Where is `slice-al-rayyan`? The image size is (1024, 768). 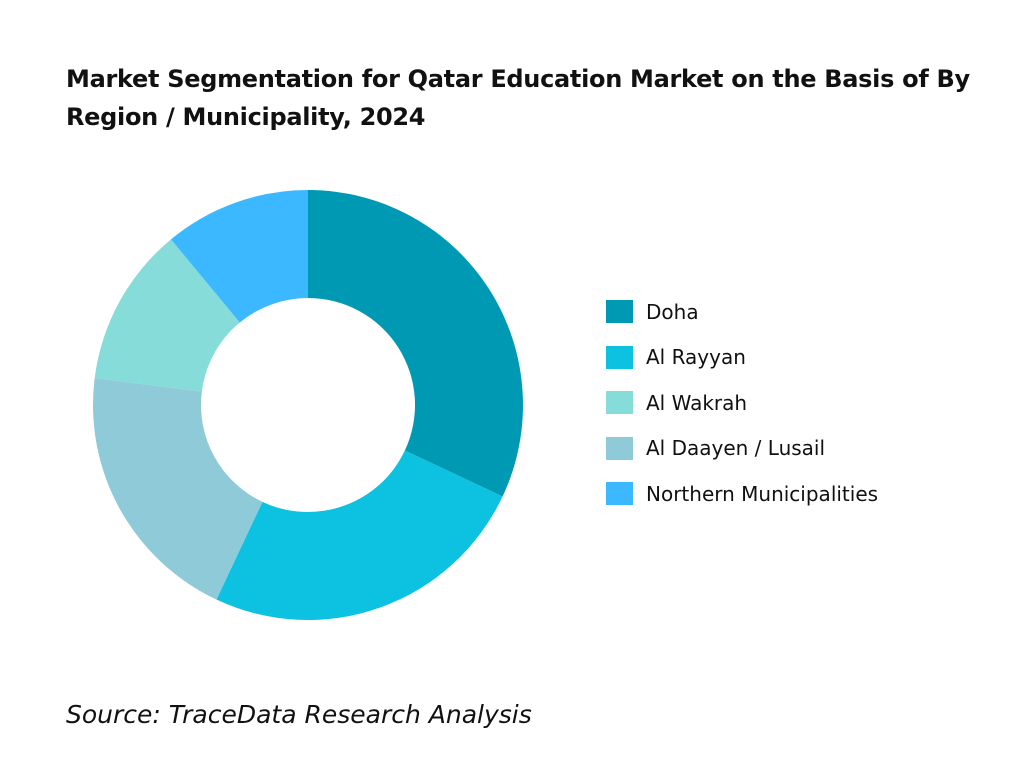 slice-al-rayyan is located at coordinates (359, 535).